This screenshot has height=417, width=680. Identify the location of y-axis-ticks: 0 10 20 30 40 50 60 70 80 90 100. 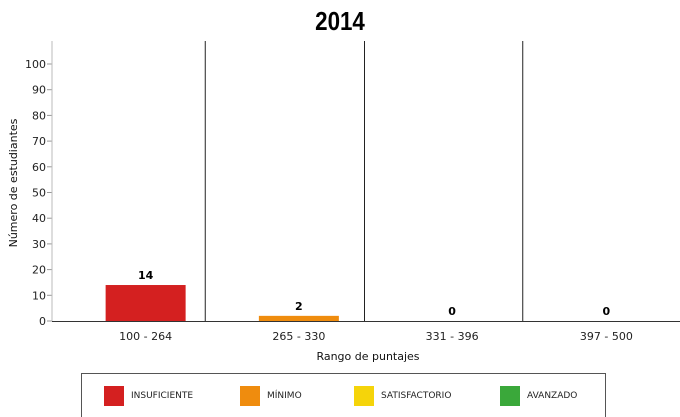
(38, 193).